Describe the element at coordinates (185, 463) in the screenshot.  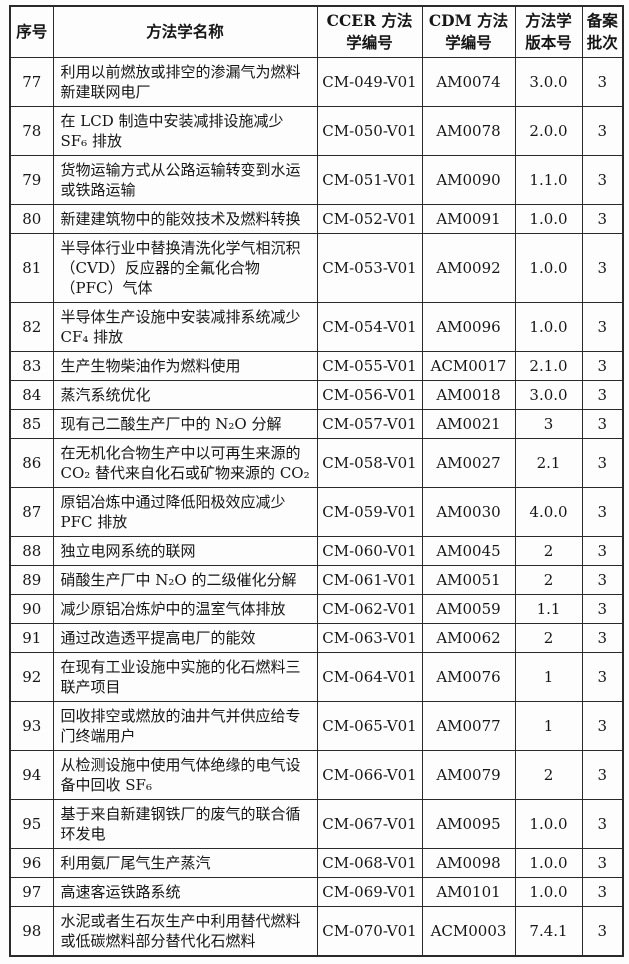
I see `cell-methodology-name: 在无机化合物生产中以可再生来源的 CO₂ 替代来自化石或矿物来源的 CO₂` at that location.